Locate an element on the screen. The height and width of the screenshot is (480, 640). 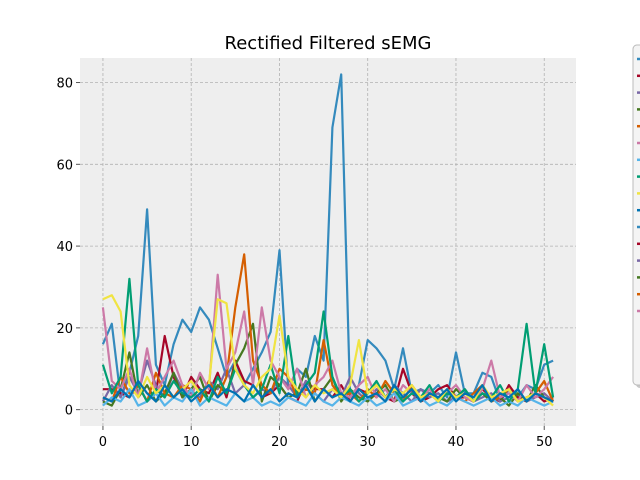
x-tick-label: 30 is located at coordinates (367, 442).